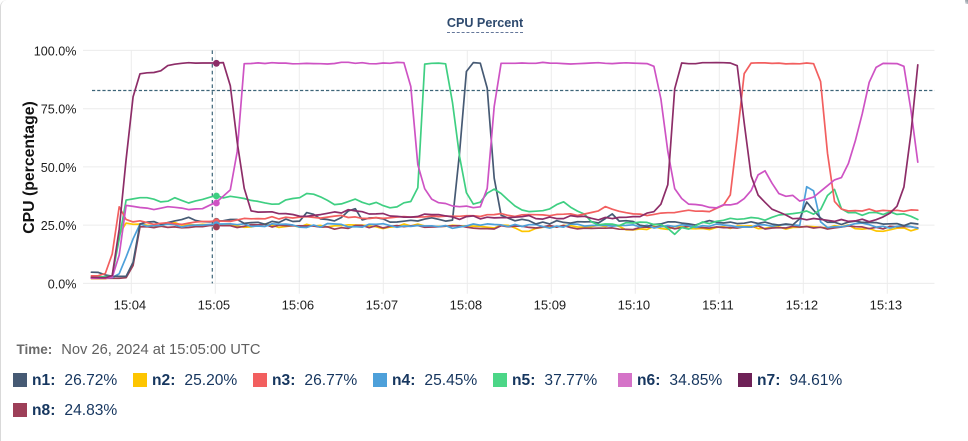  I want to click on svg-text: 50.0%, so click(59, 168).